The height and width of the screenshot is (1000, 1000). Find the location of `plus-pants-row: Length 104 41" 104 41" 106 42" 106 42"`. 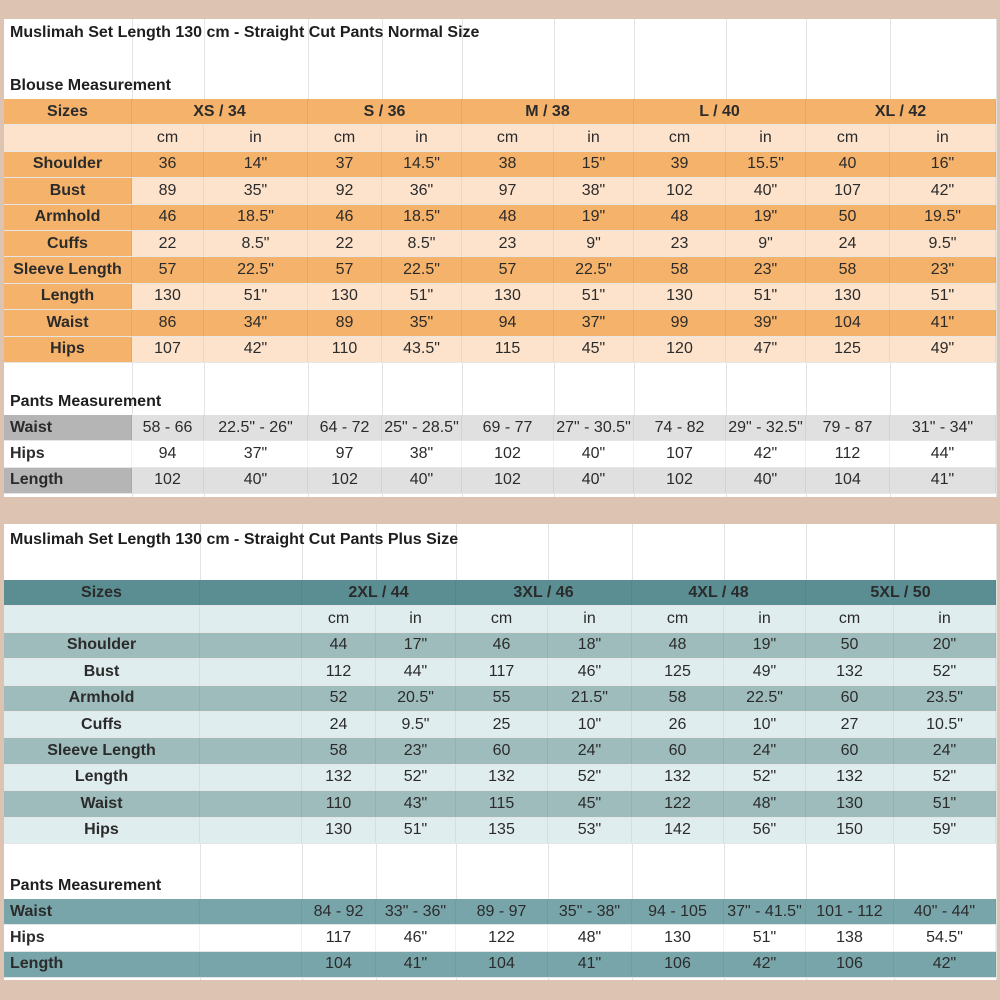

plus-pants-row: Length 104 41" 104 41" 106 42" 106 42" is located at coordinates (500, 965).